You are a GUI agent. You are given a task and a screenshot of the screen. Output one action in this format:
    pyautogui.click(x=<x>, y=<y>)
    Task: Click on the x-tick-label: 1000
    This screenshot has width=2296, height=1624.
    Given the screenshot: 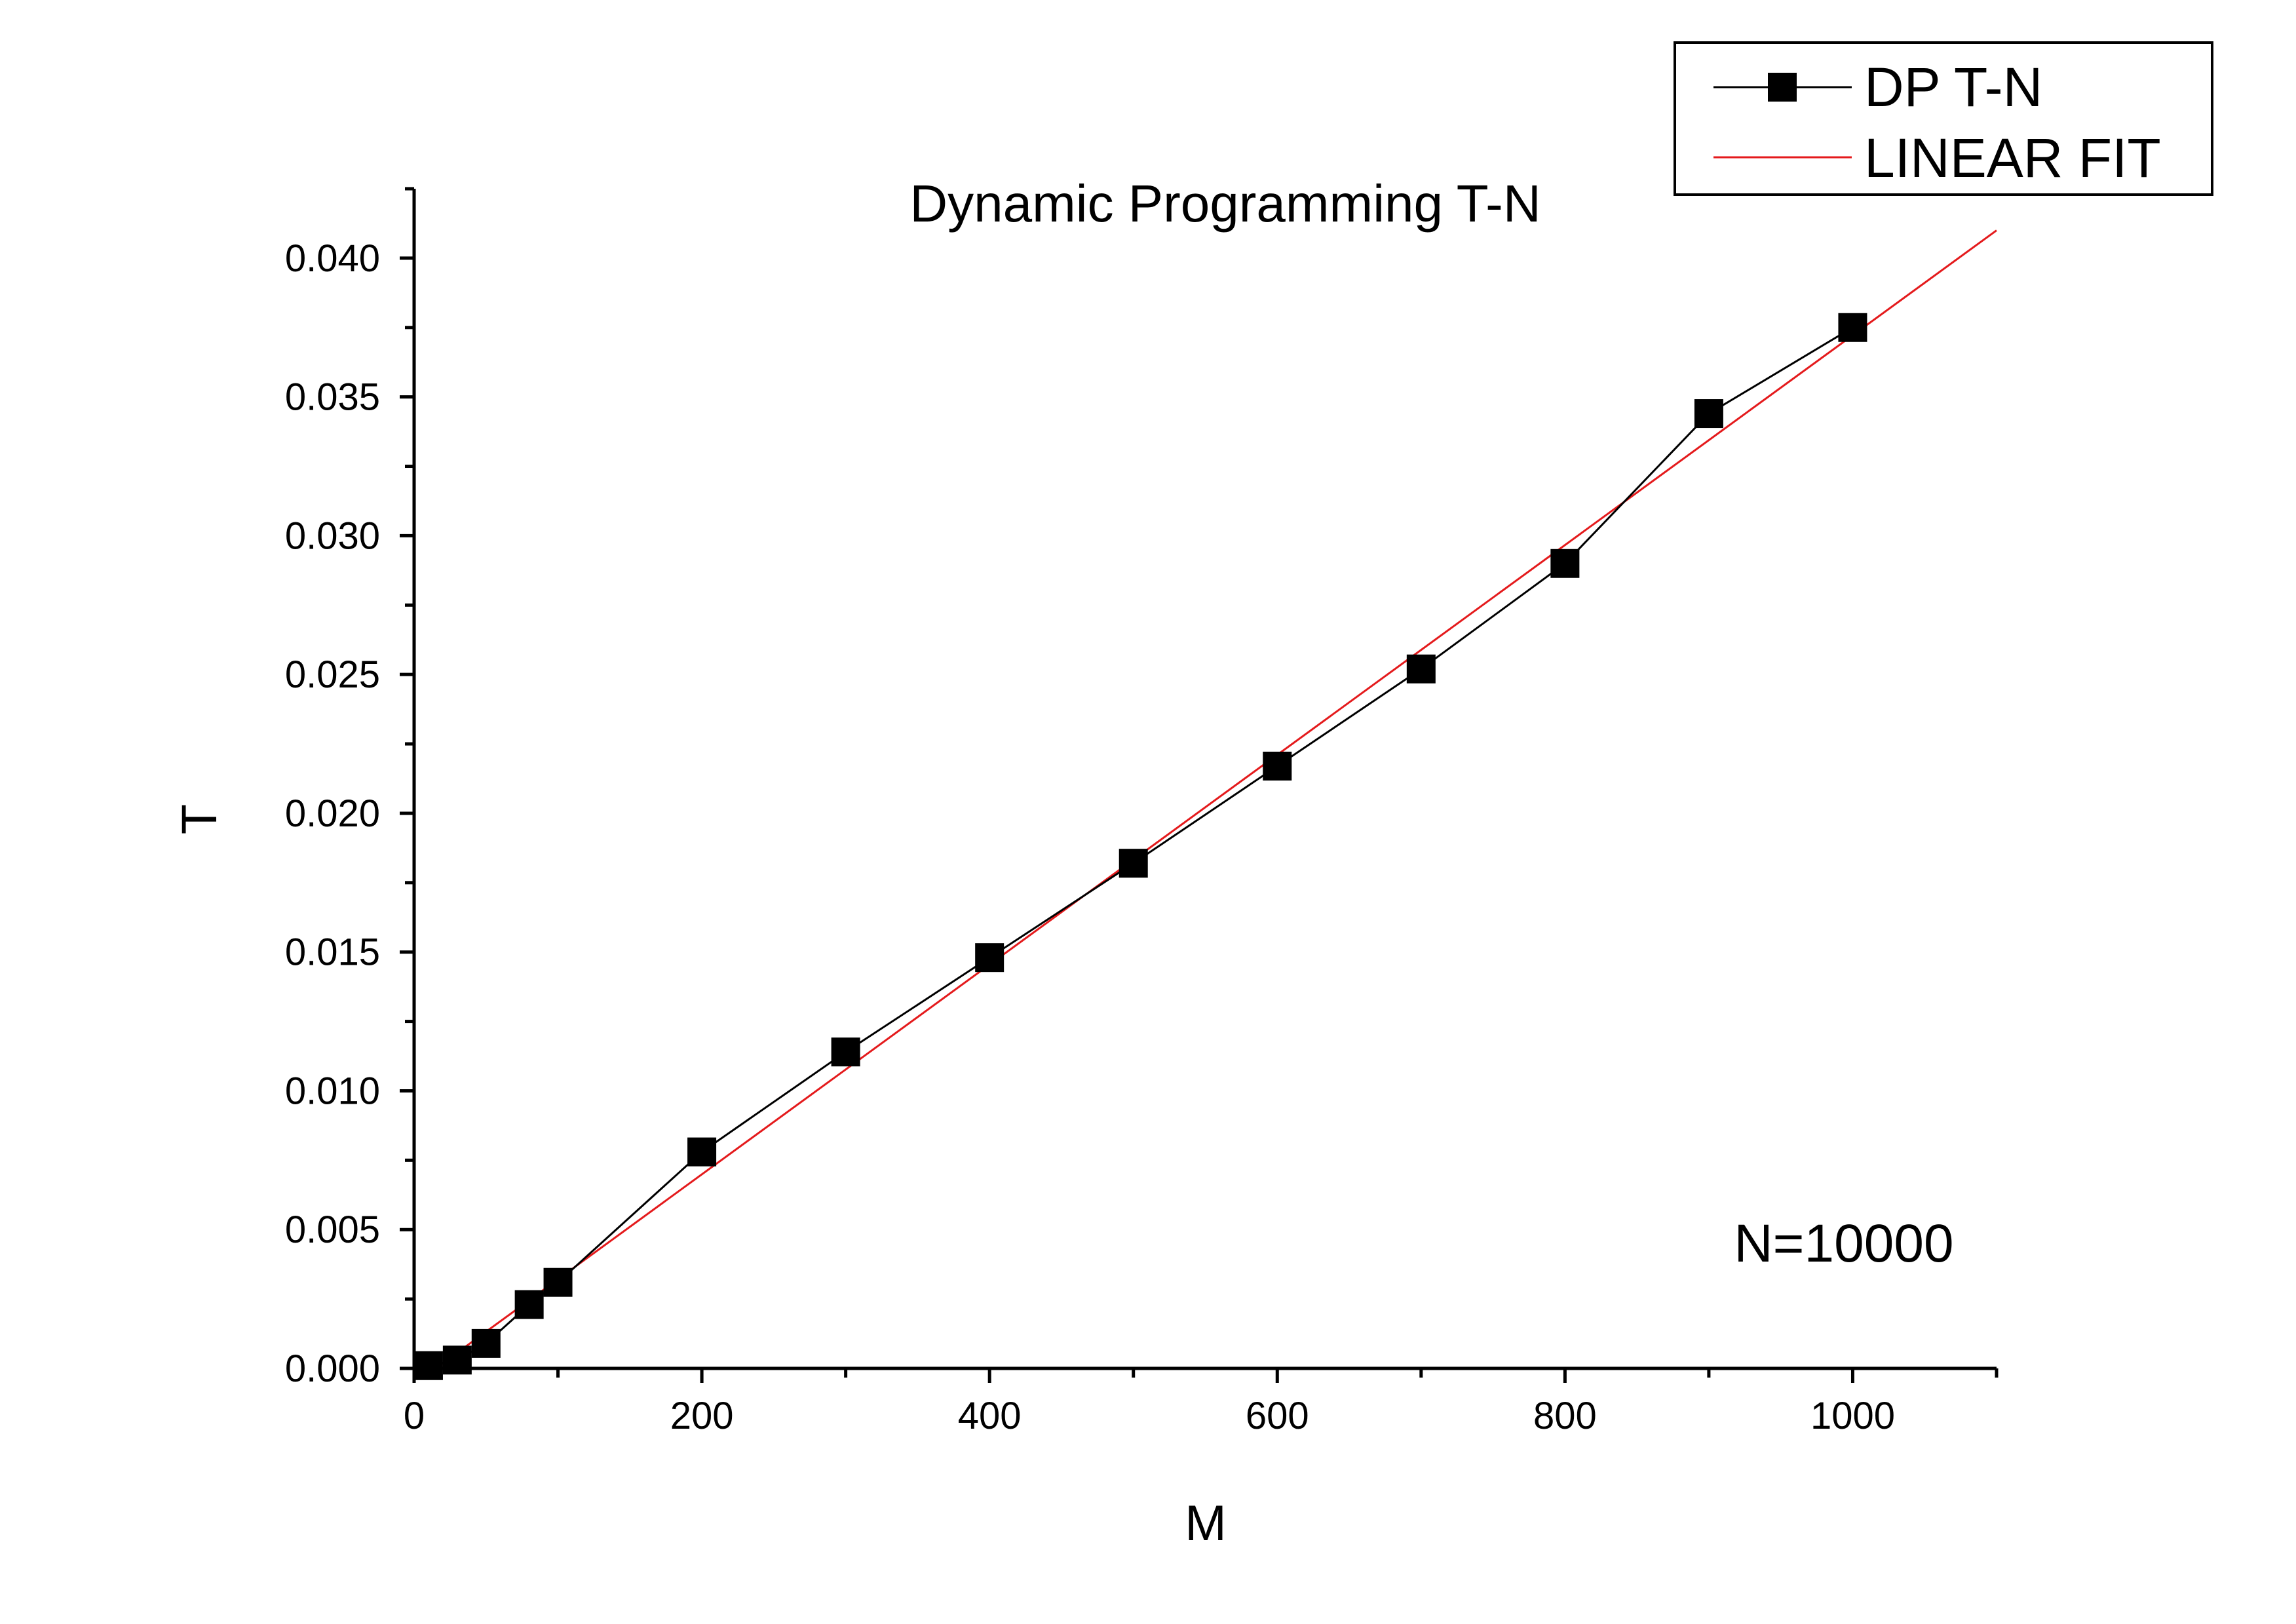 What is the action you would take?
    pyautogui.click(x=1852, y=1416)
    